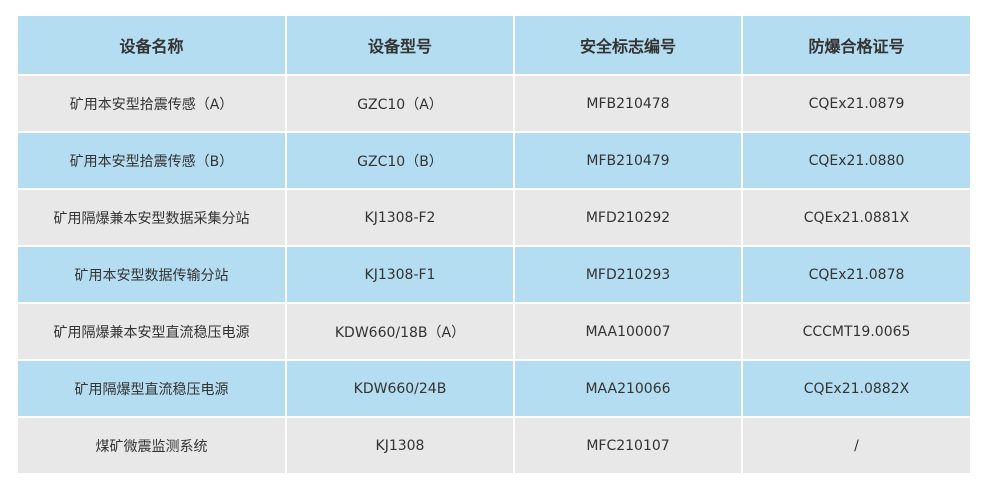  What do you see at coordinates (856, 445) in the screenshot?
I see `explosion-proof-cert-cell: /` at bounding box center [856, 445].